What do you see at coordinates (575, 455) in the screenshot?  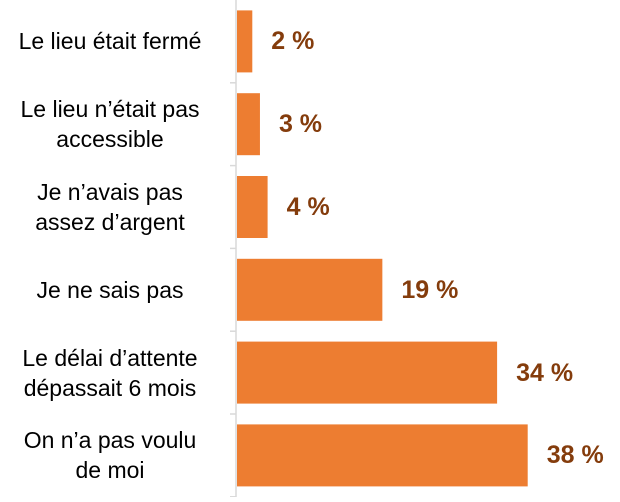 I see `data-label: 38 %` at bounding box center [575, 455].